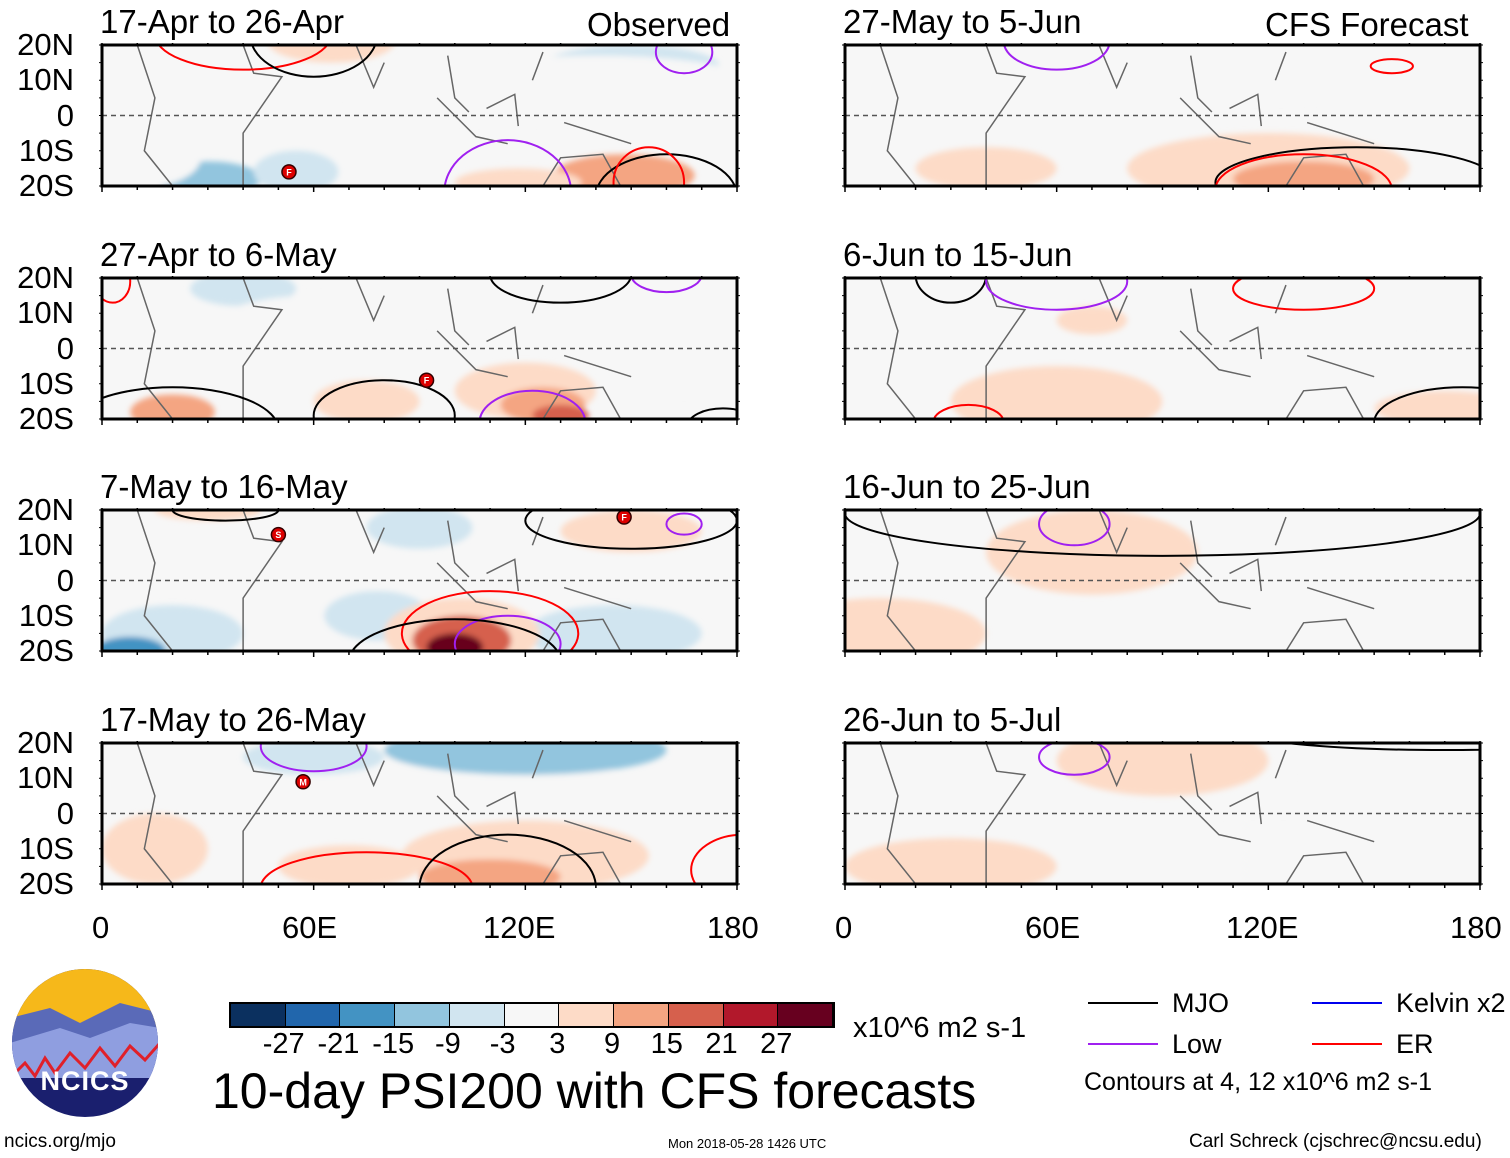  I want to click on panel-title: 7-May to 16-May, so click(224, 486).